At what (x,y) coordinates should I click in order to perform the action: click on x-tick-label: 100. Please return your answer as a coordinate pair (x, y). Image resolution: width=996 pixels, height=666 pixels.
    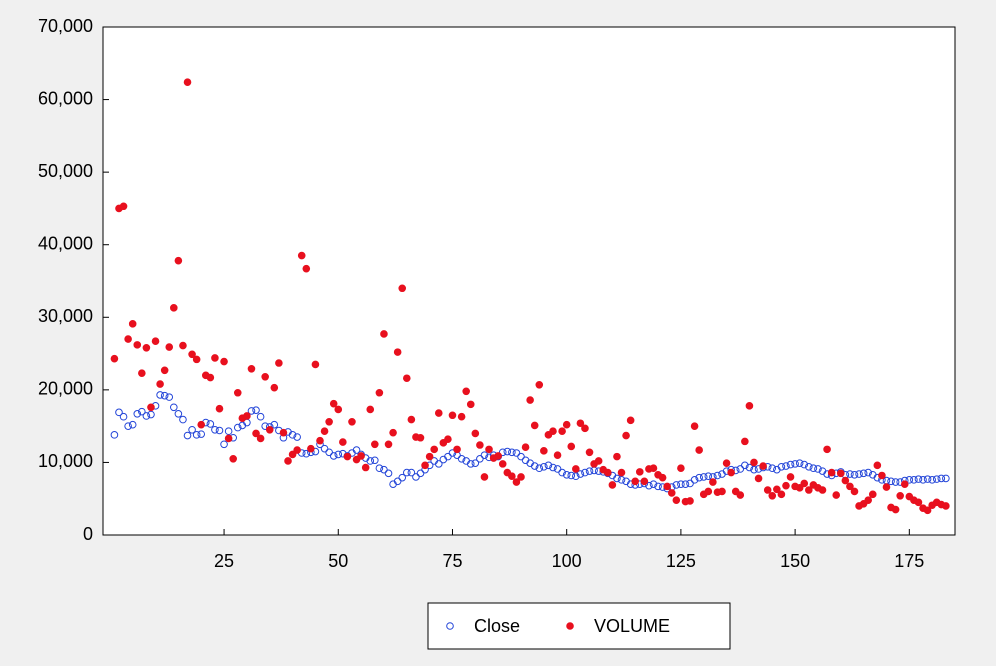
    Looking at the image, I should click on (567, 561).